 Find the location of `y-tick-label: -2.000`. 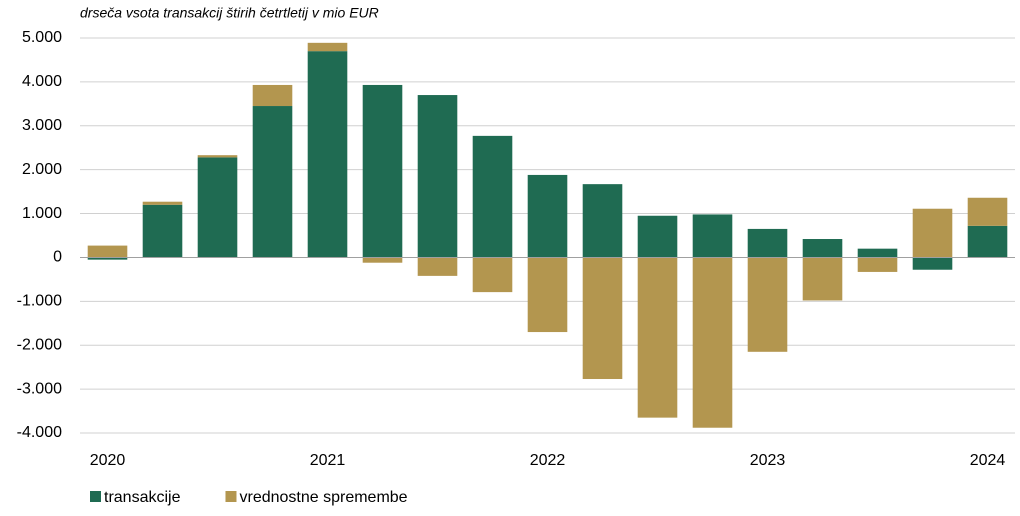

y-tick-label: -2.000 is located at coordinates (39, 344).